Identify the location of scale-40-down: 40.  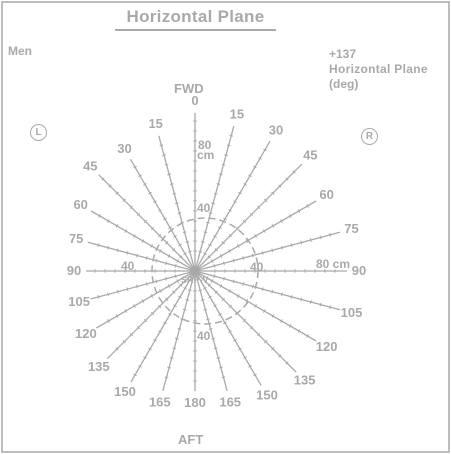
(204, 336).